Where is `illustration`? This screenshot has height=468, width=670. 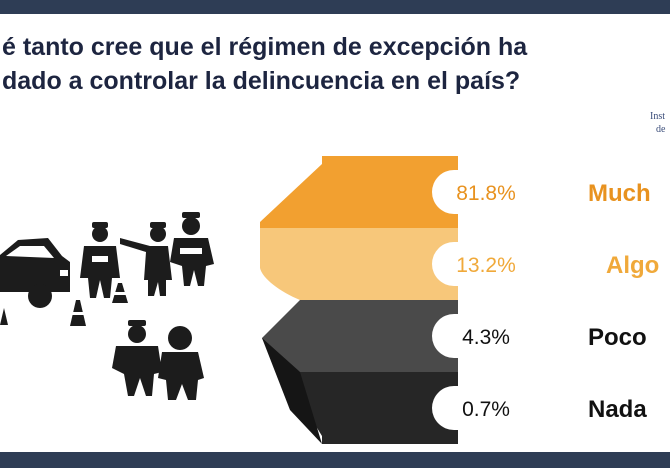
illustration is located at coordinates (107, 306).